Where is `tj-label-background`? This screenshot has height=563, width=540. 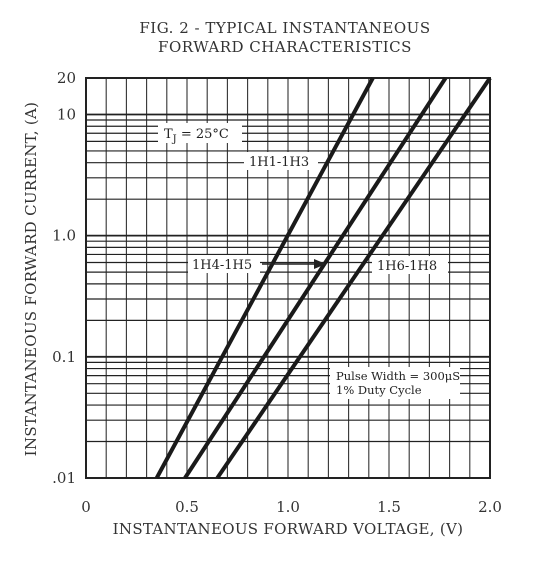
tj-label-background is located at coordinates (200, 133).